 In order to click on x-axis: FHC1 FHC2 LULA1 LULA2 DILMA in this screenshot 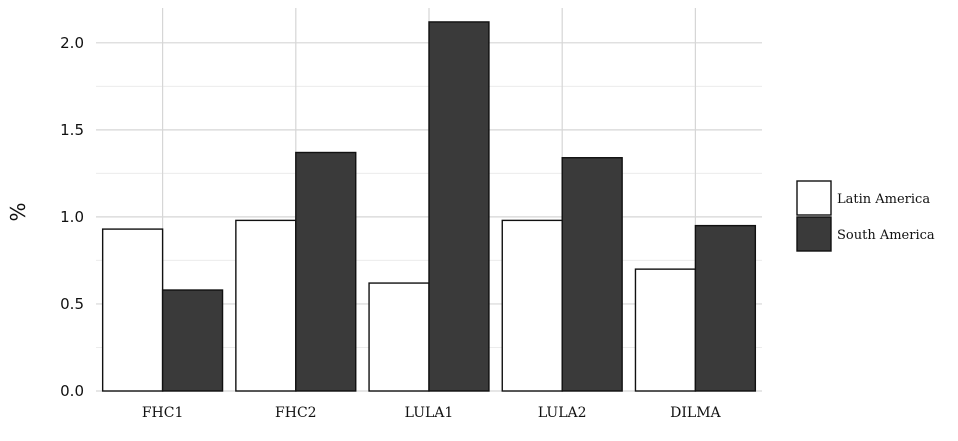, I will do `click(432, 413)`.